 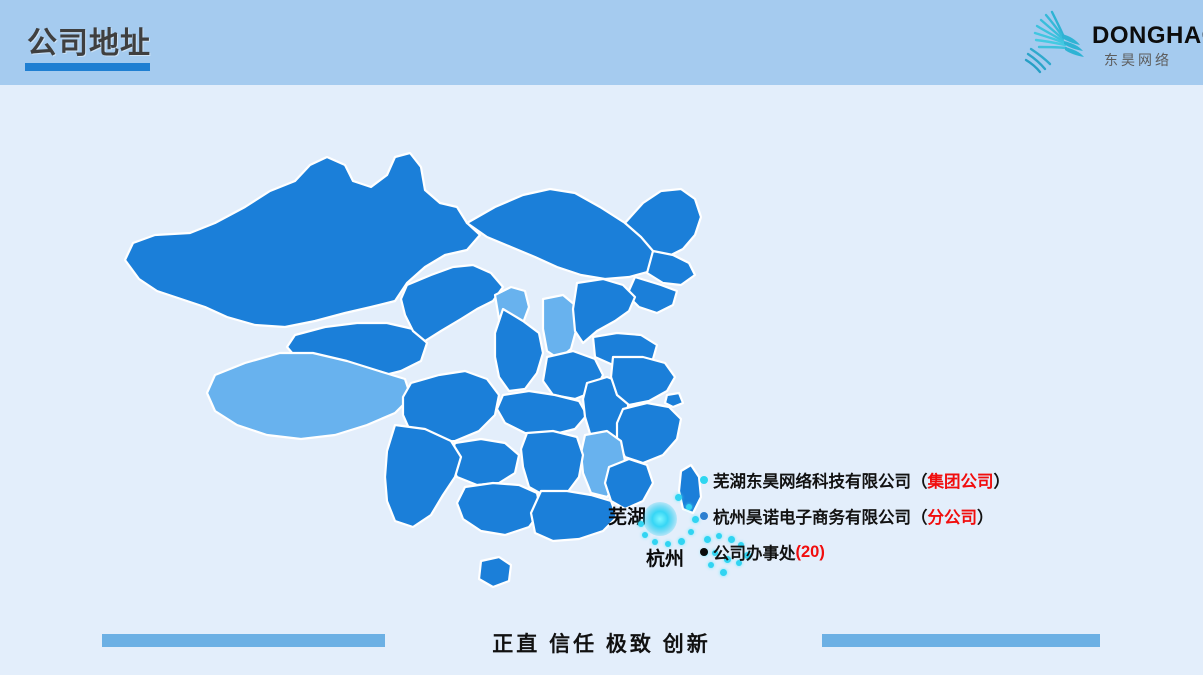 I want to click on city-label-wuhu: 芜湖, so click(x=627, y=517).